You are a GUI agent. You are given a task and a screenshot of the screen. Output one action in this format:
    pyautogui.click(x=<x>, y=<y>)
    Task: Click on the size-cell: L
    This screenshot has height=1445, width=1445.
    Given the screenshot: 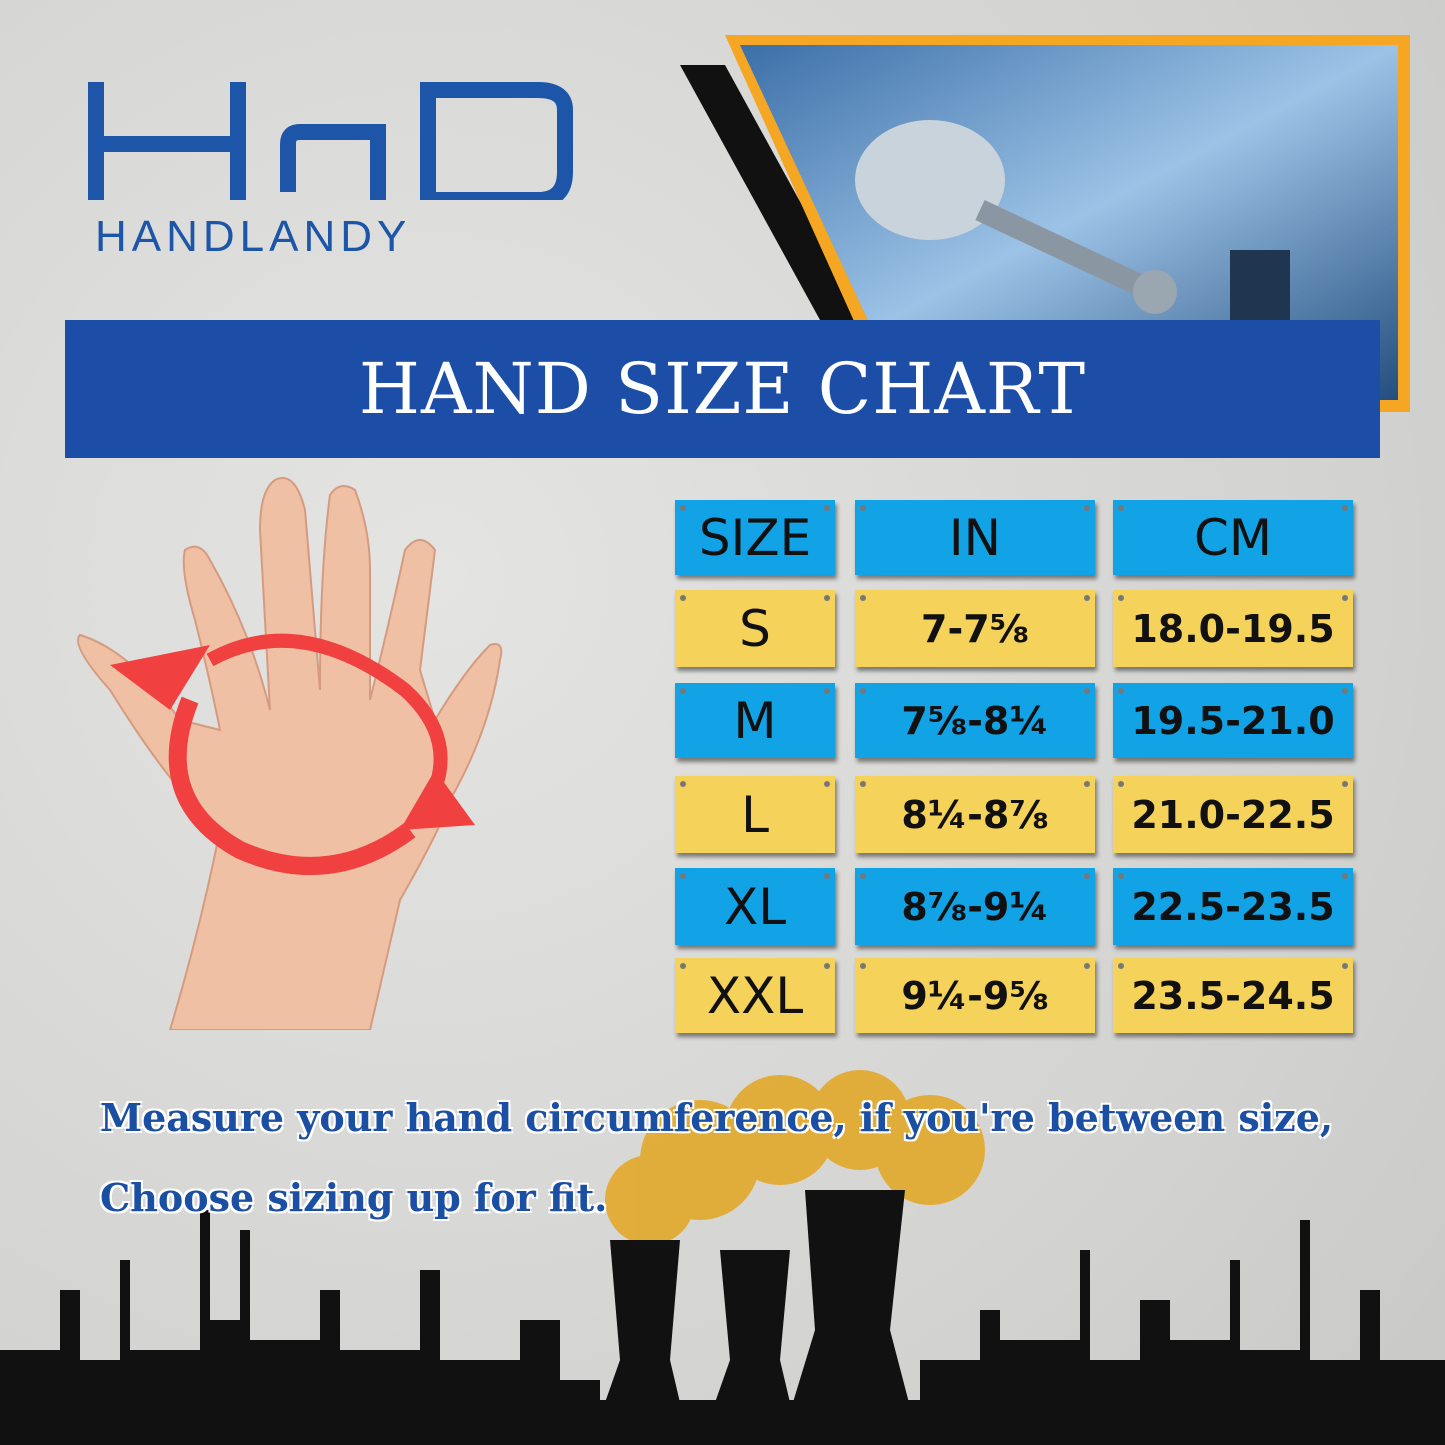 What is the action you would take?
    pyautogui.click(x=755, y=814)
    